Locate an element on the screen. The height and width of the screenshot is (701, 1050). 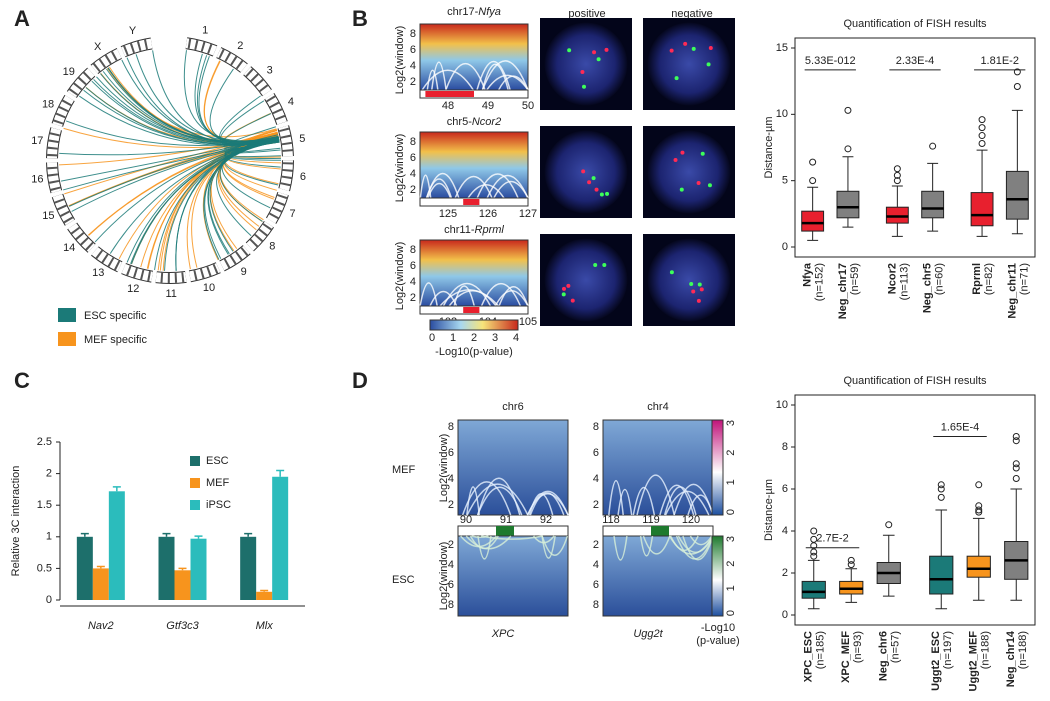
chromosome-label: 14 is located at coordinates (69, 248).